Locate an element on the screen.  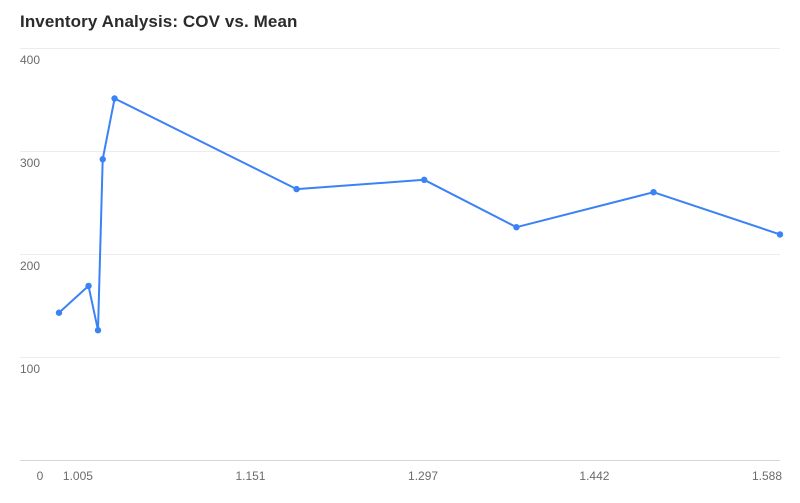
x-tick-label: 1.442 is located at coordinates (594, 476).